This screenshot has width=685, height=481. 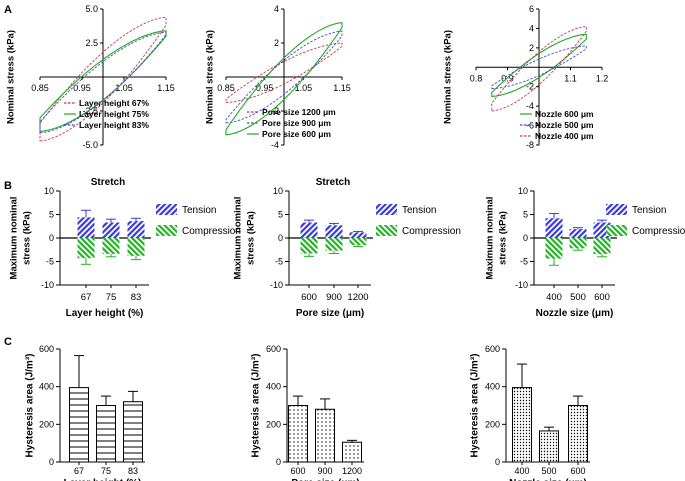 What do you see at coordinates (136, 297) in the screenshot?
I see `x-tick-label: 83` at bounding box center [136, 297].